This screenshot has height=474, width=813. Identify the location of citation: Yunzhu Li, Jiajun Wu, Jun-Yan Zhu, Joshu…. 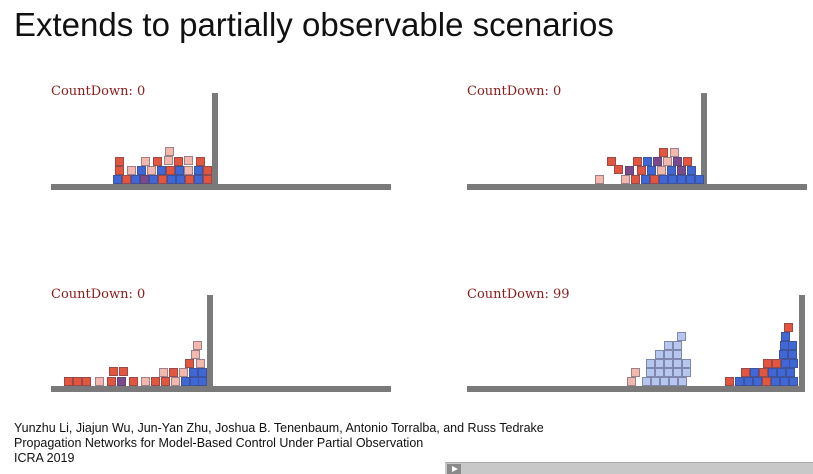
(279, 443).